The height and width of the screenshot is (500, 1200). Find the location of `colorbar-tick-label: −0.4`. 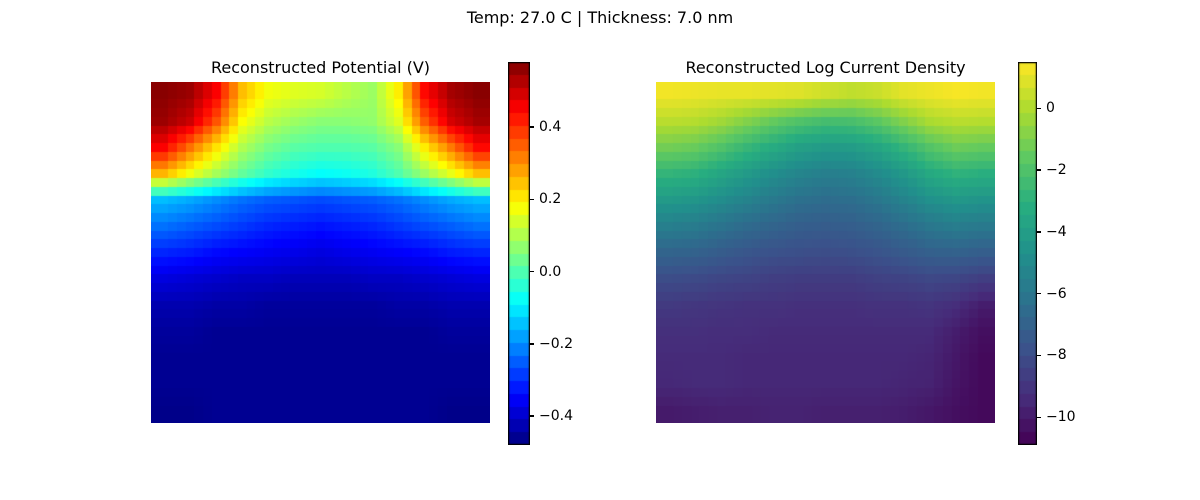

colorbar-tick-label: −0.4 is located at coordinates (556, 416).